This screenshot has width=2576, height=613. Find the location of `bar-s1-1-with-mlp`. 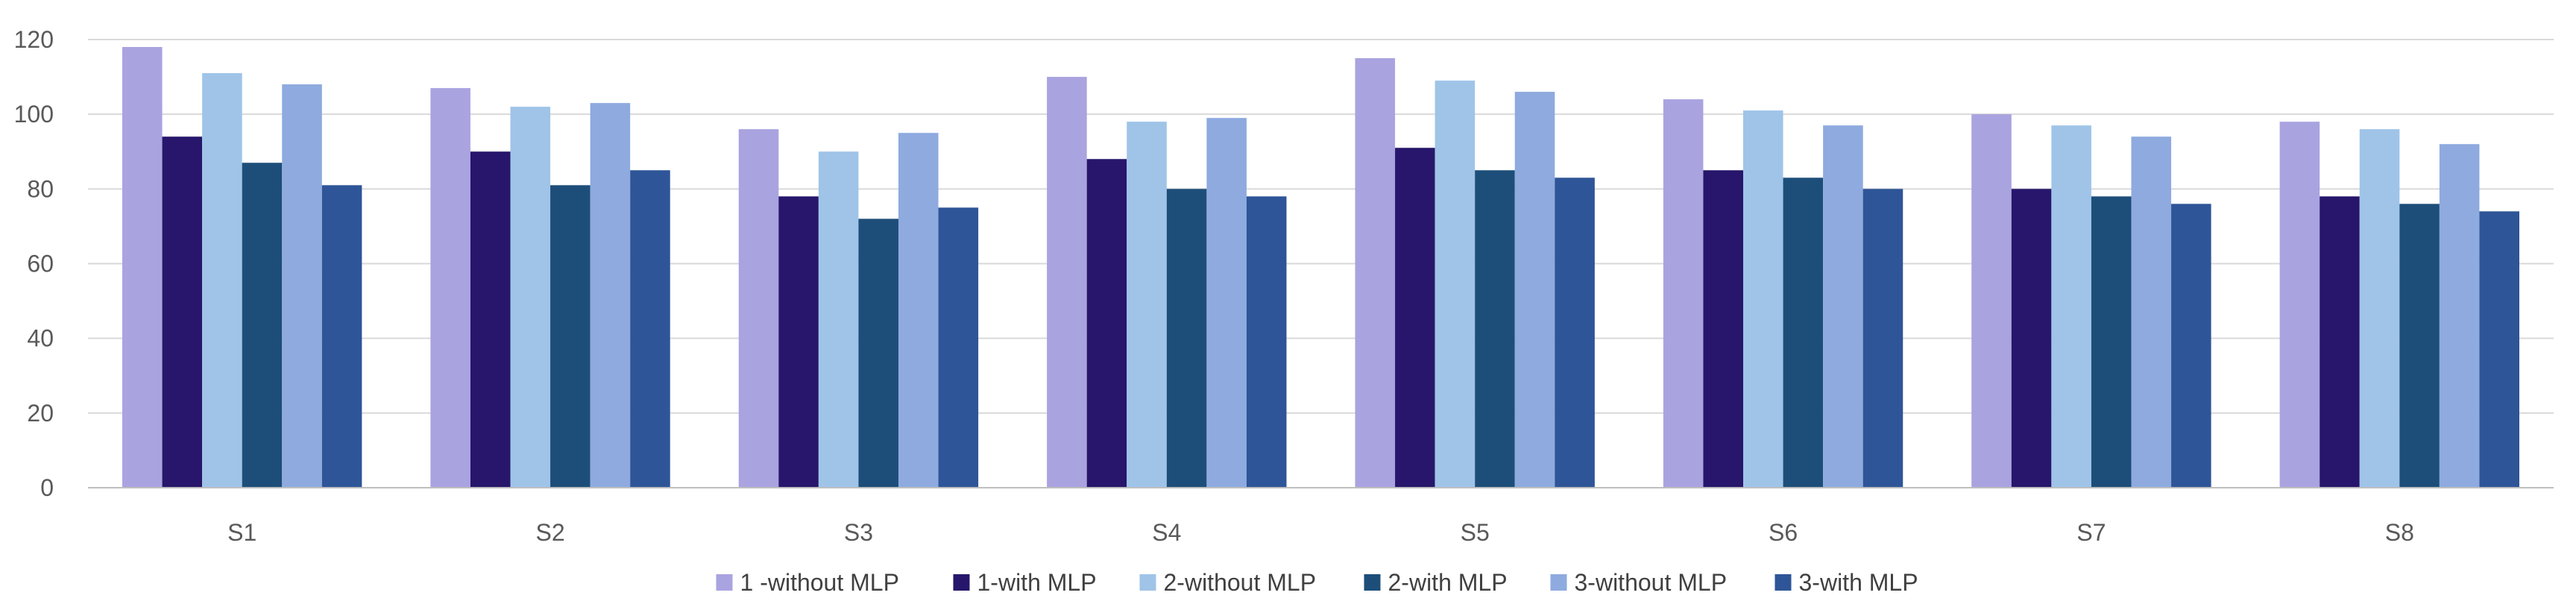

bar-s1-1-with-mlp is located at coordinates (182, 312).